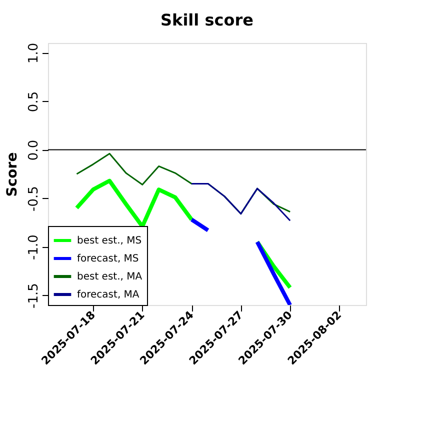 Image resolution: width=440 pixels, height=440 pixels. What do you see at coordinates (109, 241) in the screenshot?
I see `legend-label: best est., MS` at bounding box center [109, 241].